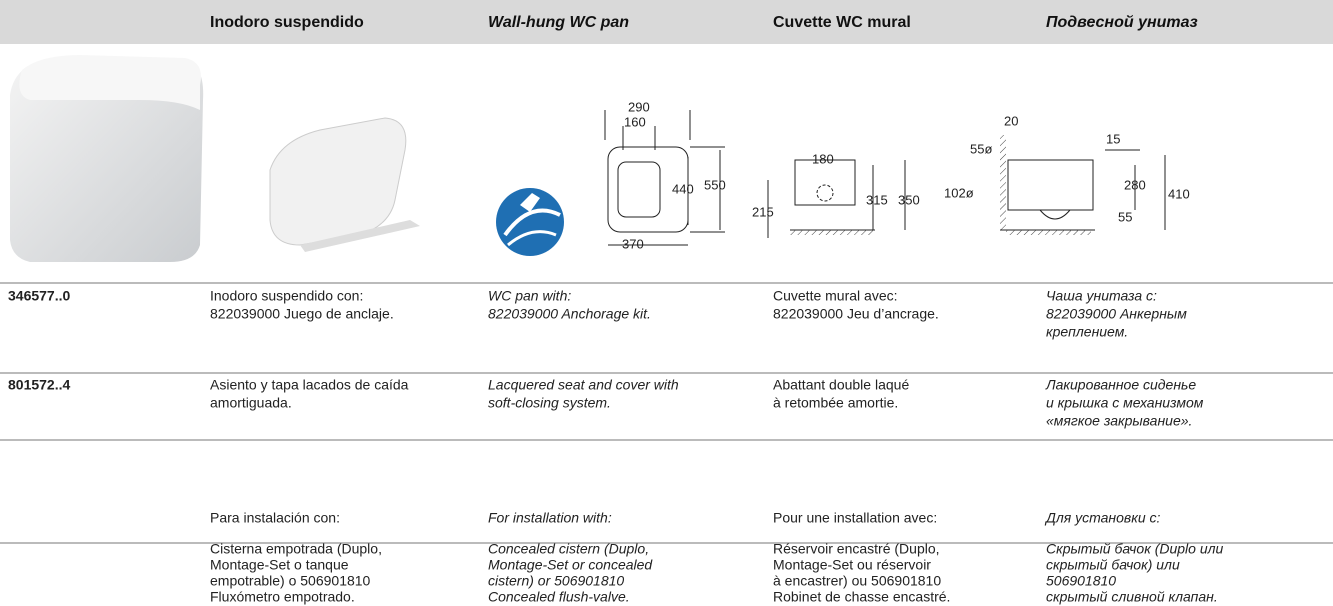  What do you see at coordinates (855, 518) in the screenshot?
I see `cell-text: Pour une installation avec:` at bounding box center [855, 518].